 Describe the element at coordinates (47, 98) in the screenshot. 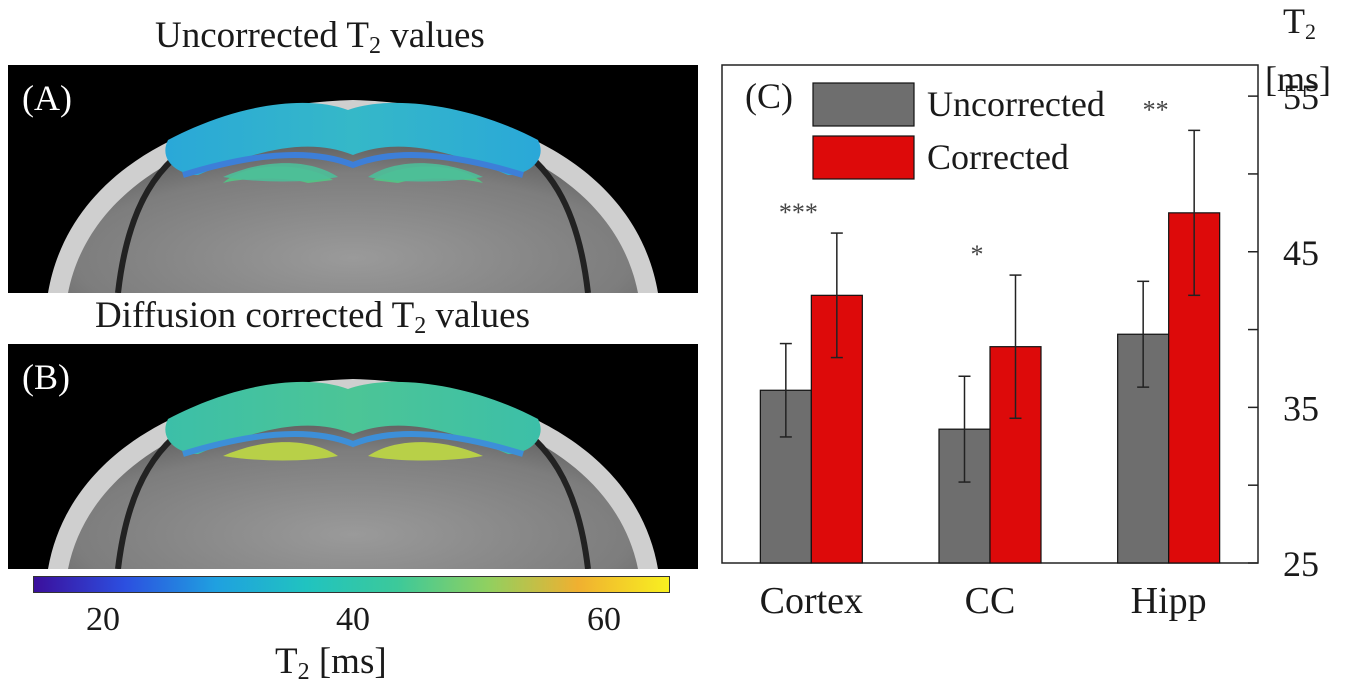

I see `panel-a-label: (A)` at that location.